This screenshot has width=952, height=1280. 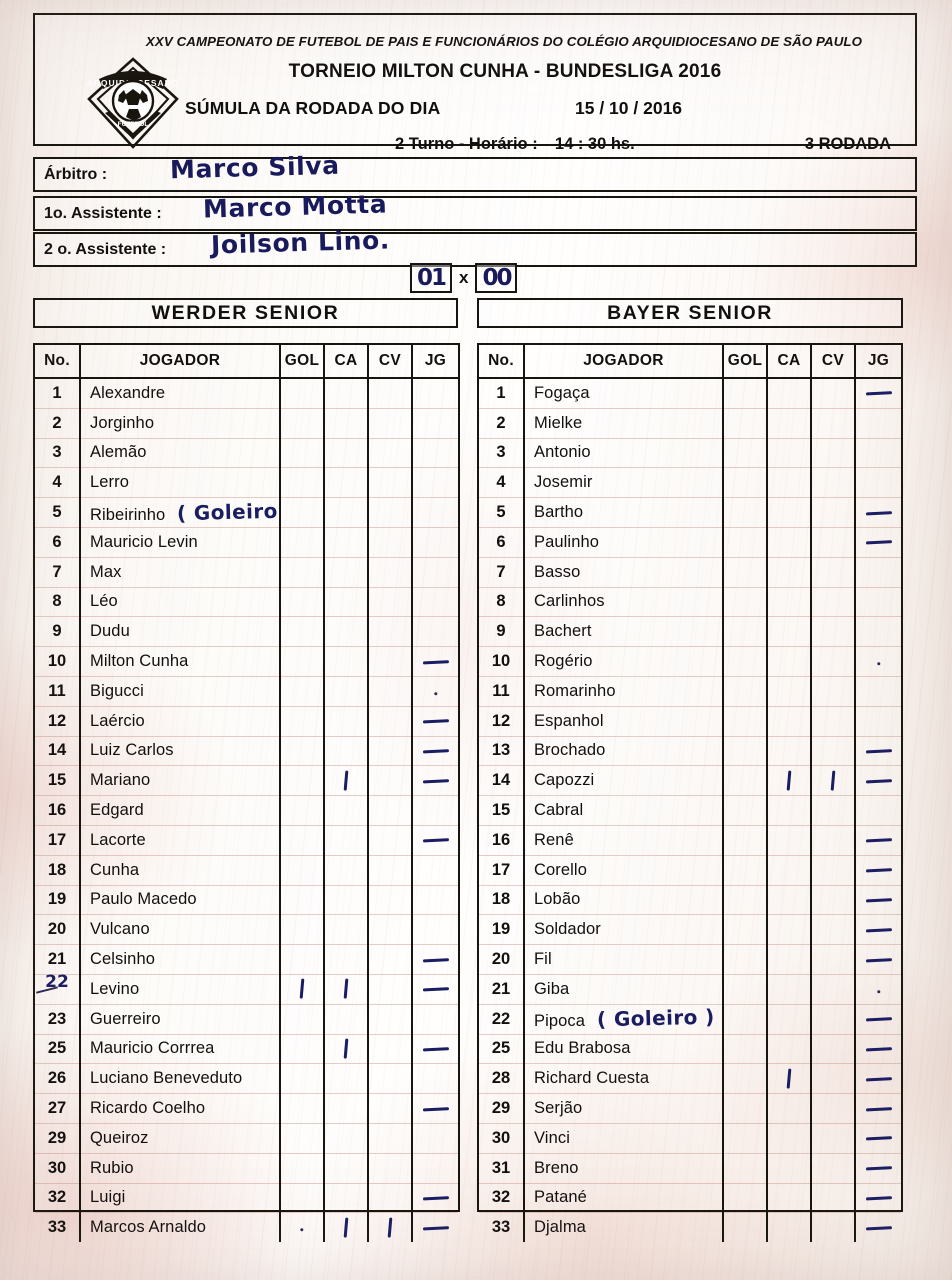 What do you see at coordinates (496, 278) in the screenshot?
I see `away-score-box: 00` at bounding box center [496, 278].